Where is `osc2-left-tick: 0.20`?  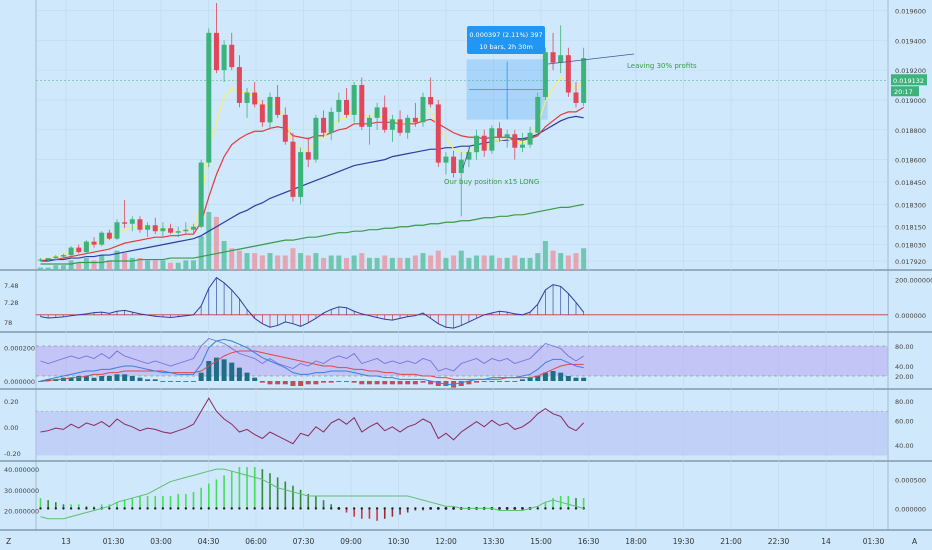
osc2-left-tick: 0.20 is located at coordinates (11, 402).